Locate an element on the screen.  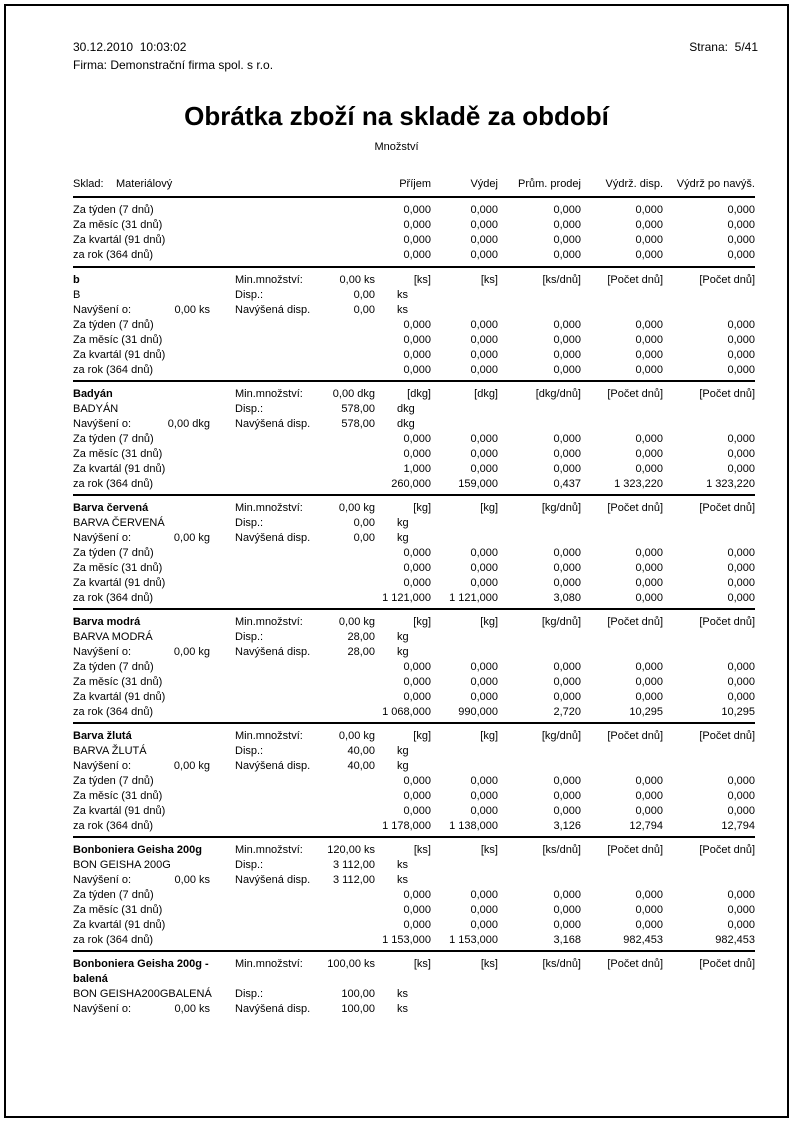
disp-value: 0,00 is located at coordinates (364, 295).